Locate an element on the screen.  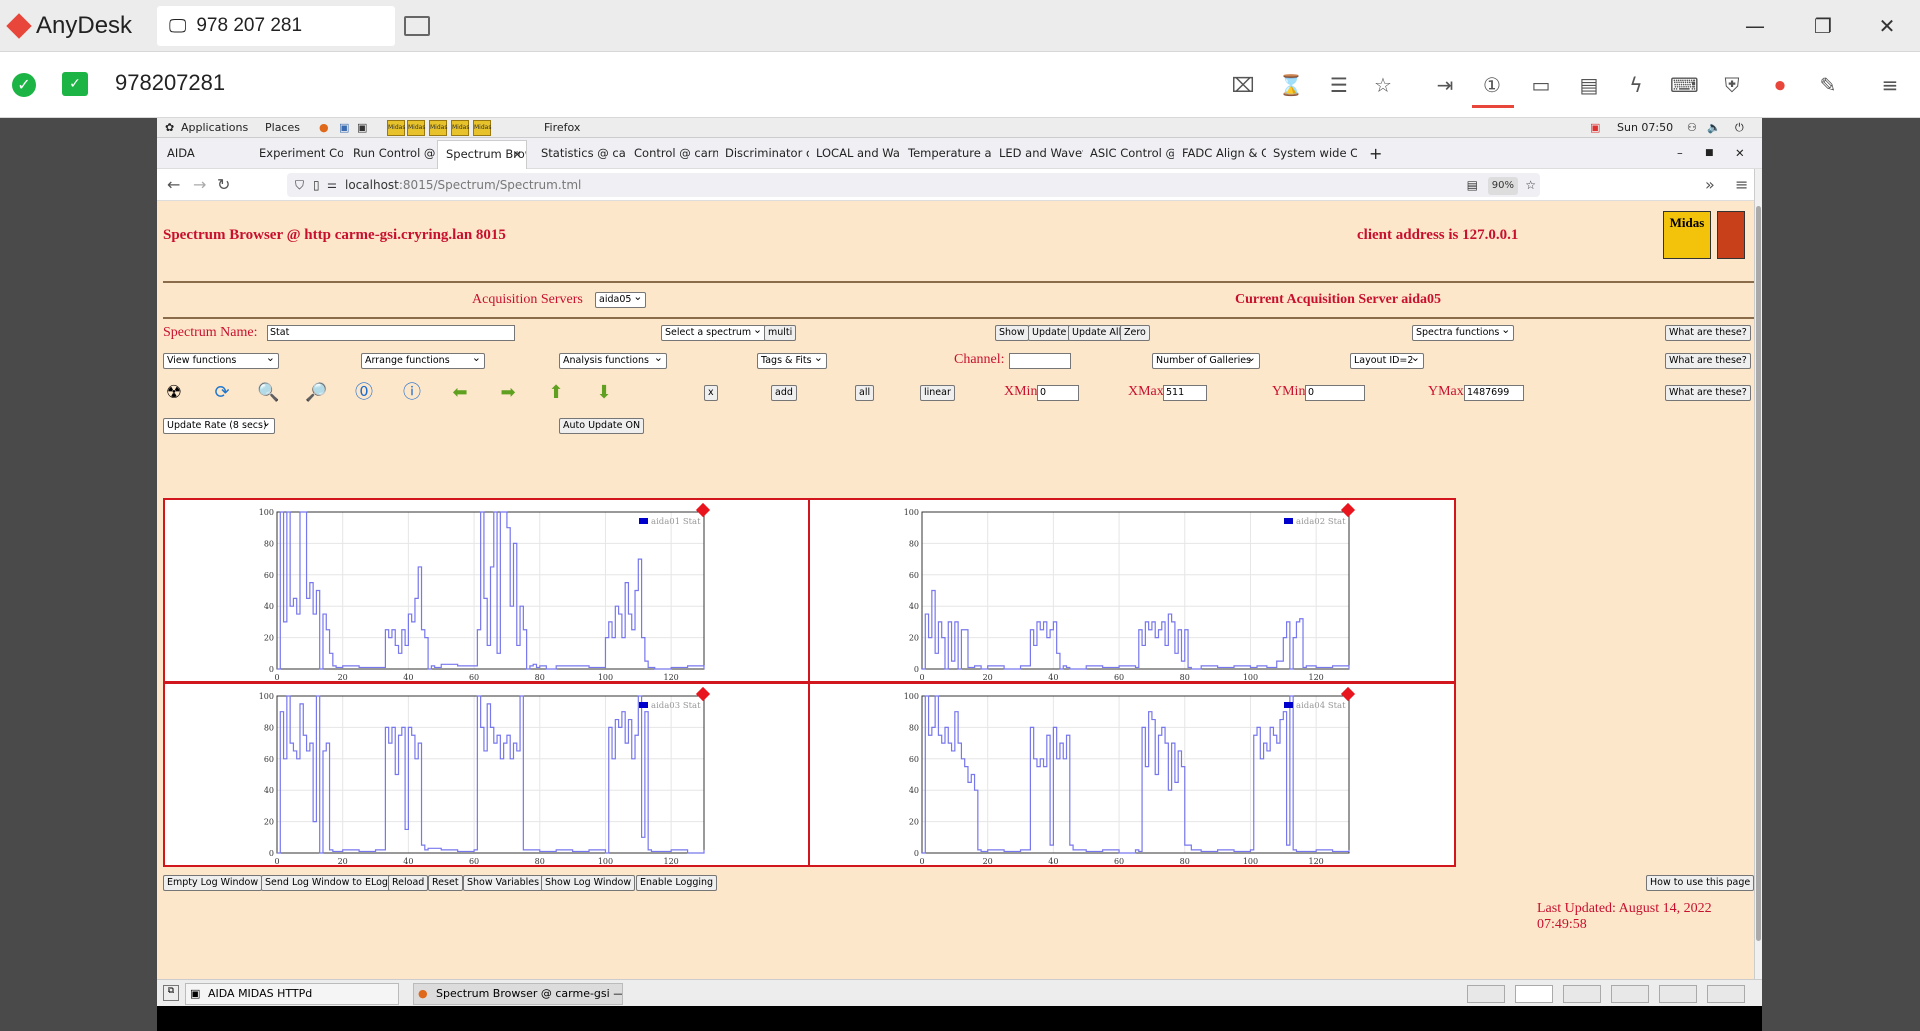
reader-mode-icon: ▤ is located at coordinates (1472, 185).